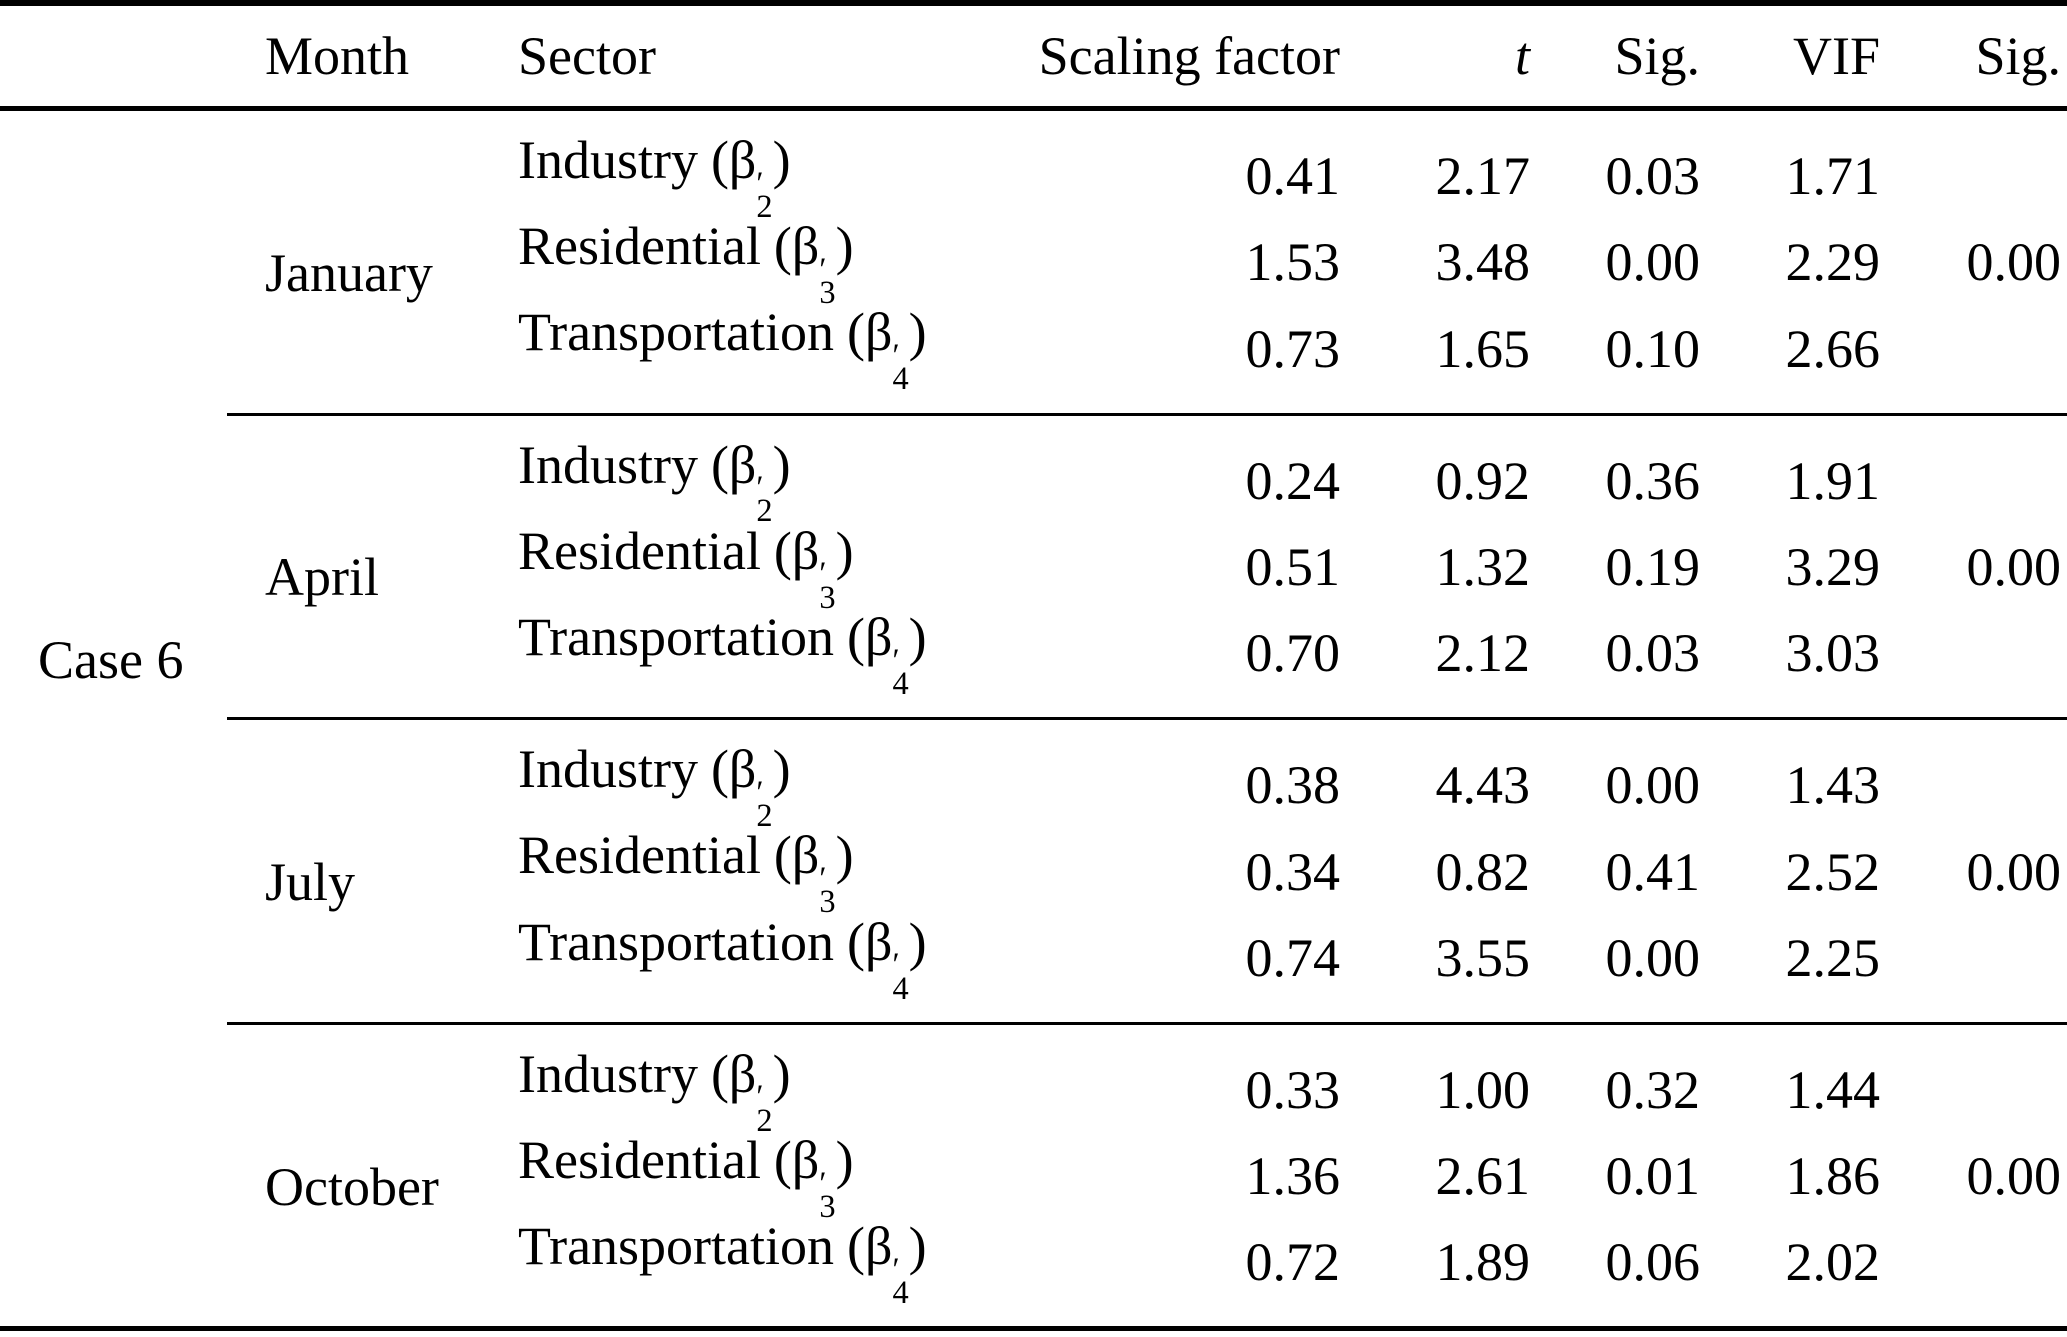 The height and width of the screenshot is (1337, 2067). Describe the element at coordinates (1483, 871) in the screenshot. I see `cell-t: 0.82` at that location.